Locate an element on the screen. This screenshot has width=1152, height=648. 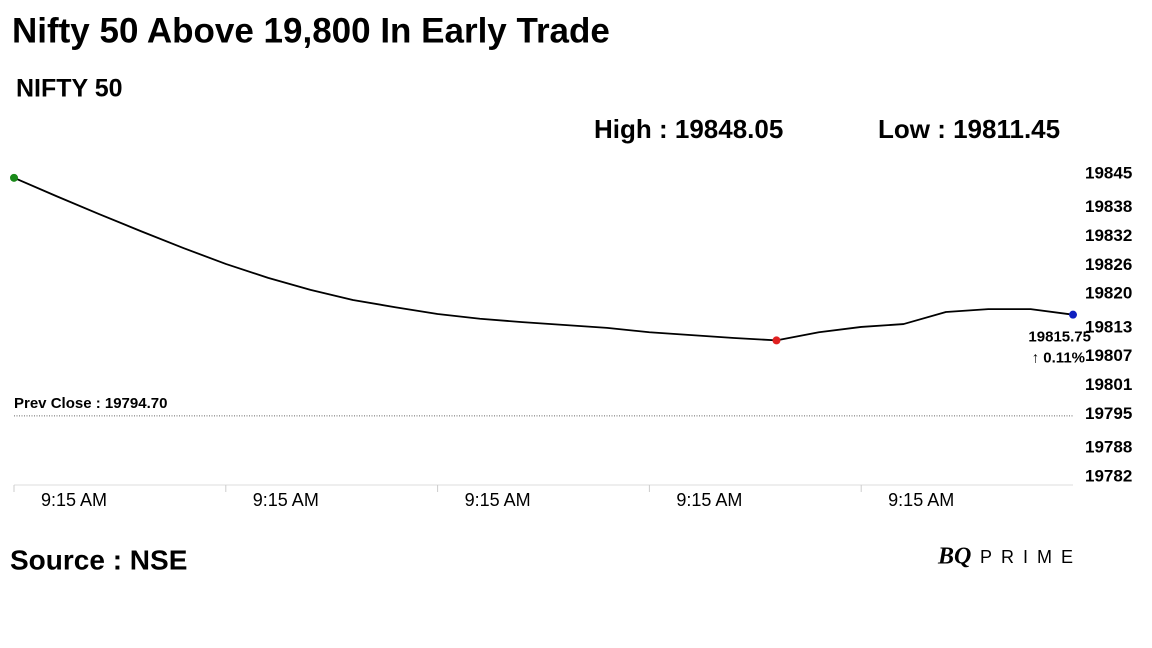
y-tick-label: 19801 is located at coordinates (1108, 384).